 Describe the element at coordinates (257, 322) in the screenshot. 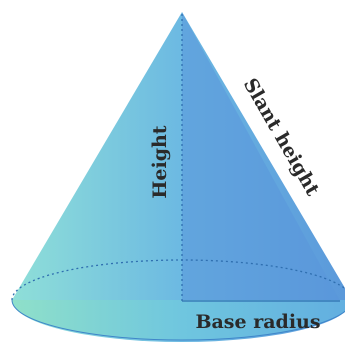

I see `base-radius-label: Base radius` at that location.